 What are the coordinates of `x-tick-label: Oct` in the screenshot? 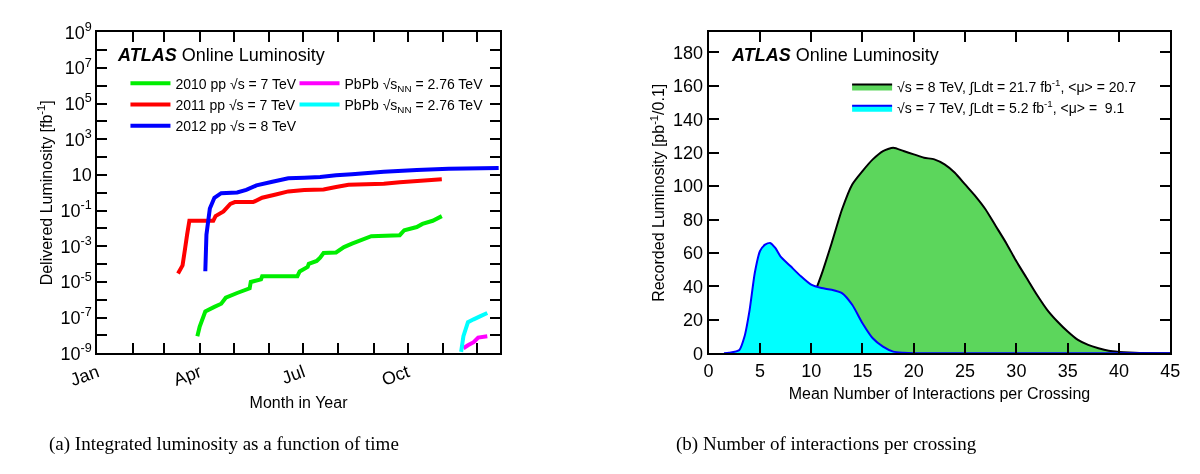 It's located at (395, 375).